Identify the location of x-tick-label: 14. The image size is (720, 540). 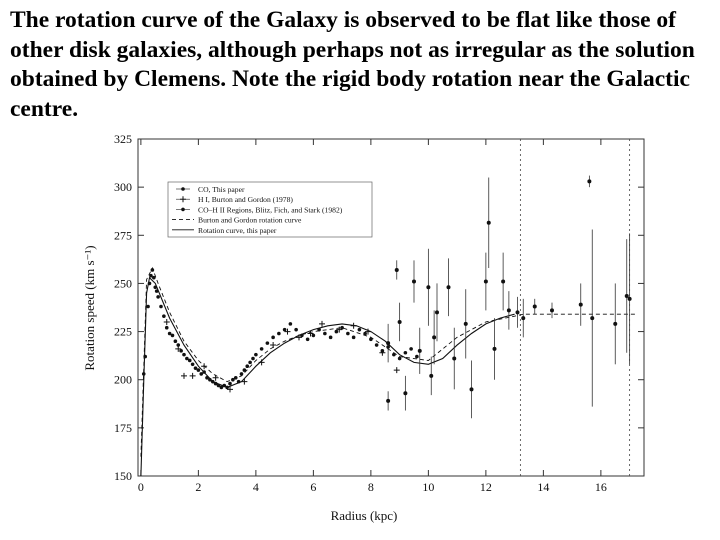
(543, 487).